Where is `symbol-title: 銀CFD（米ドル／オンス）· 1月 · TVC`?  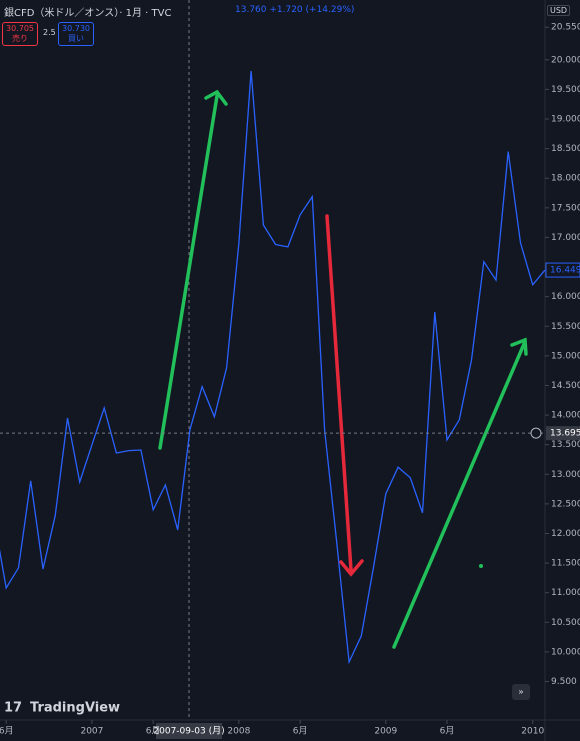 symbol-title: 銀CFD（米ドル／オンス）· 1月 · TVC is located at coordinates (88, 13).